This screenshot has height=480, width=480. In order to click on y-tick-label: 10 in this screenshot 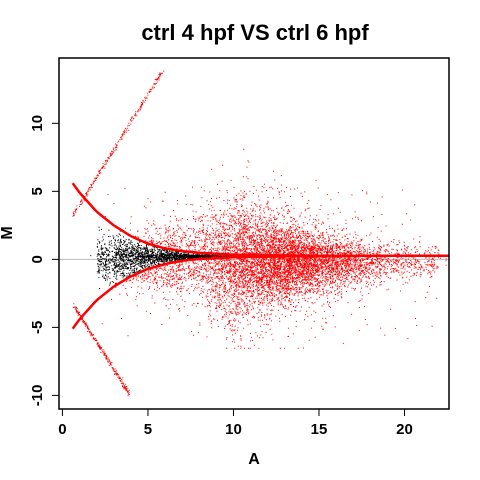, I will do `click(37, 123)`.